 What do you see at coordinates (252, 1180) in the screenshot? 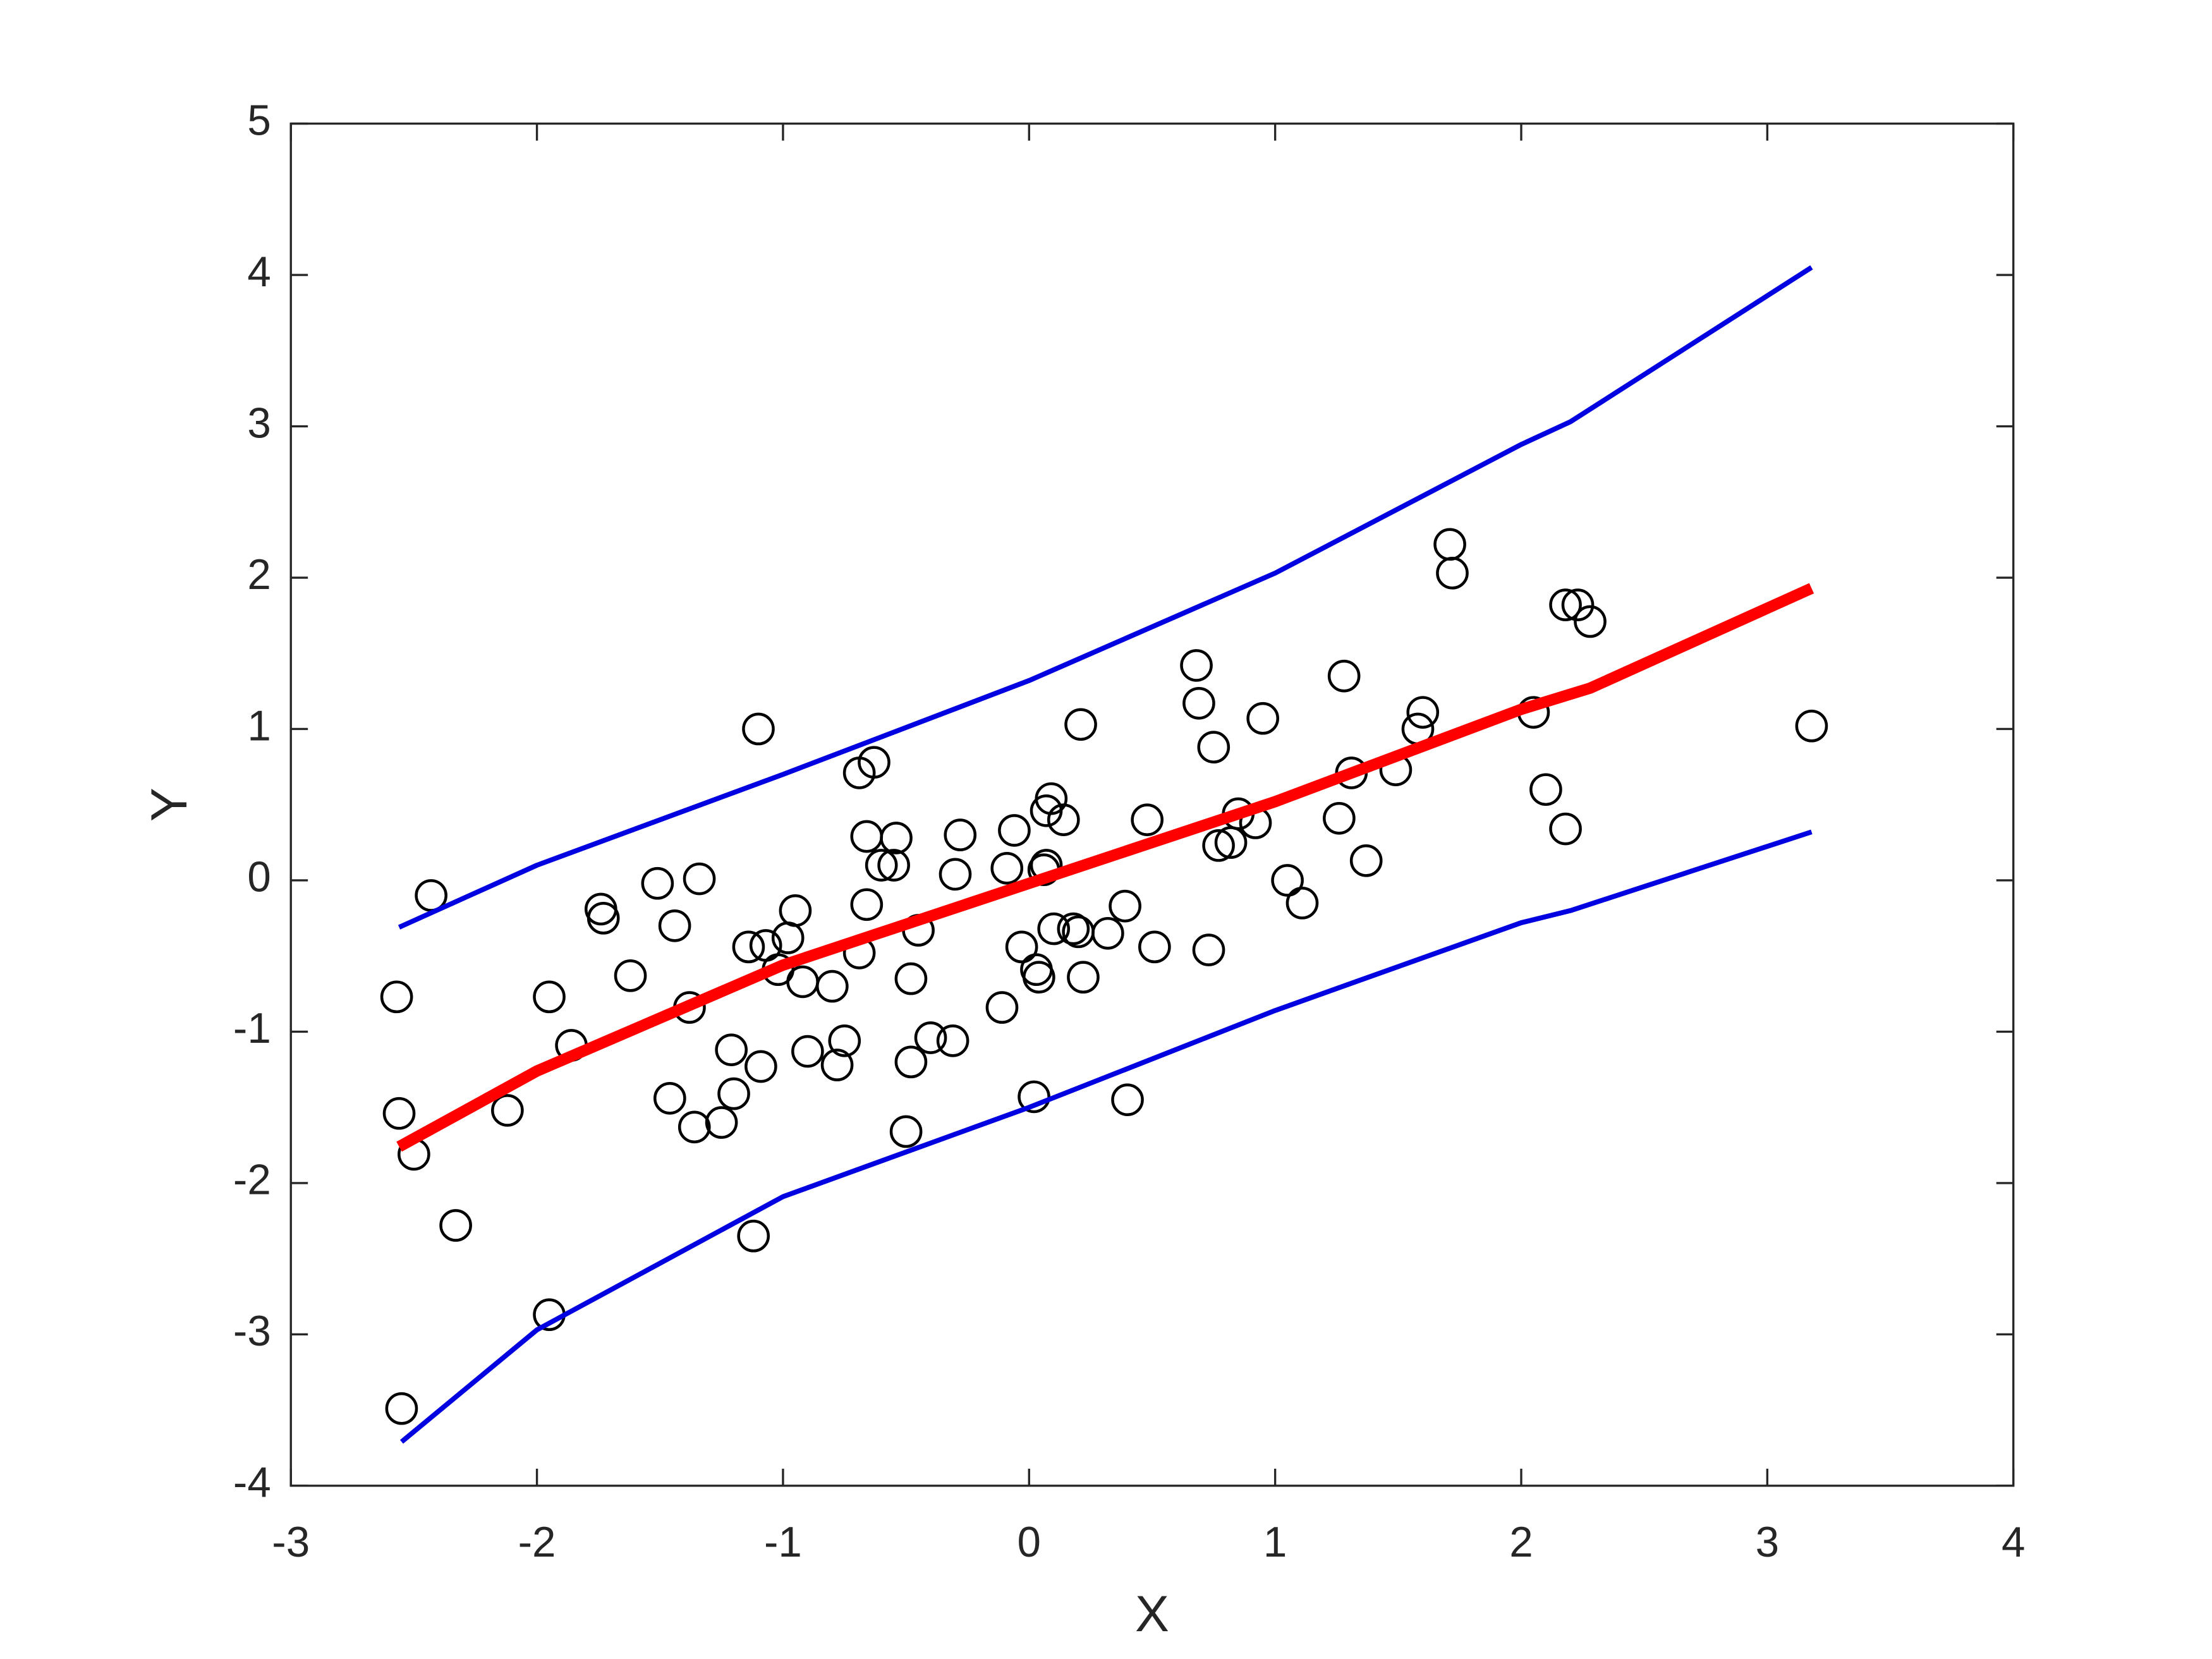
I see `y-tick-label: -2` at bounding box center [252, 1180].